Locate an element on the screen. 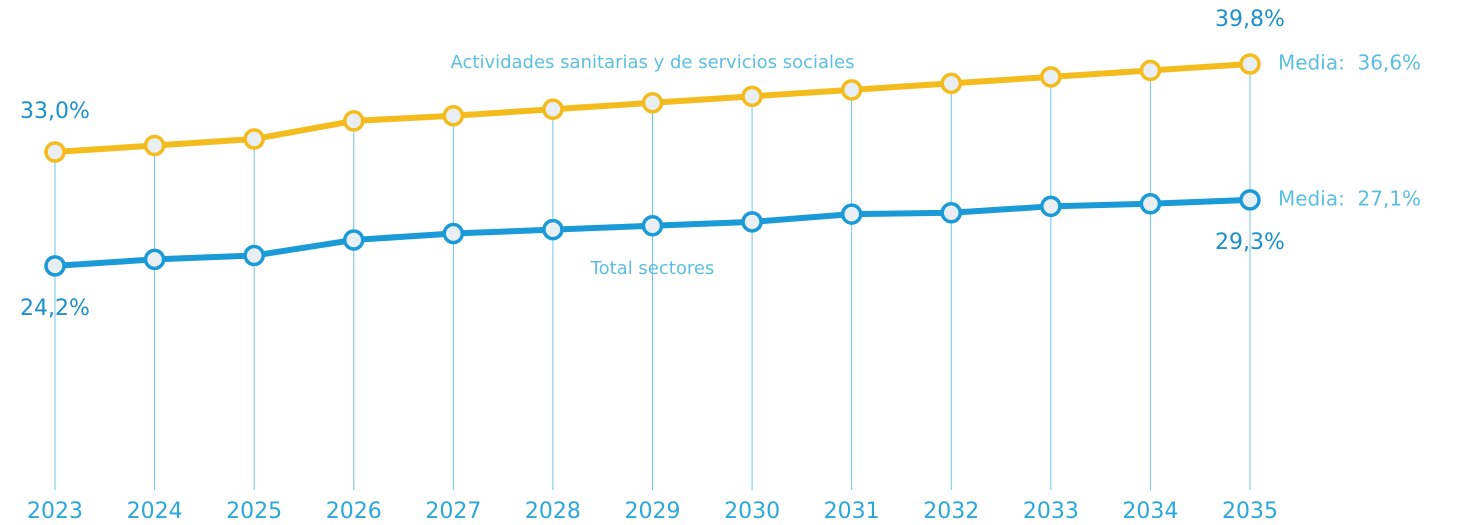  x-tick-label: 2029 is located at coordinates (653, 511).